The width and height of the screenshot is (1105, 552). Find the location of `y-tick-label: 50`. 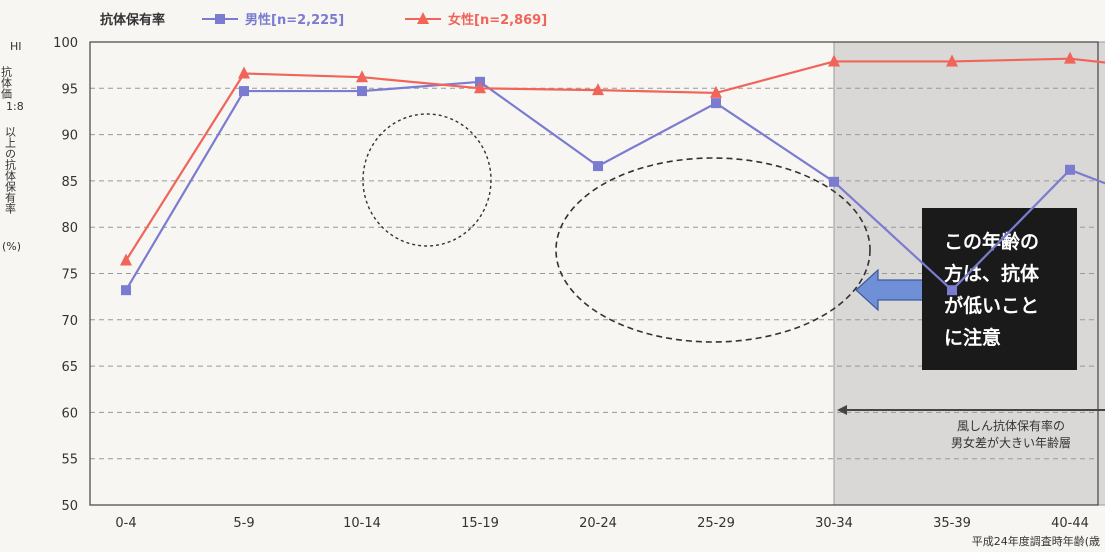

y-tick-label: 50 is located at coordinates (69, 506).